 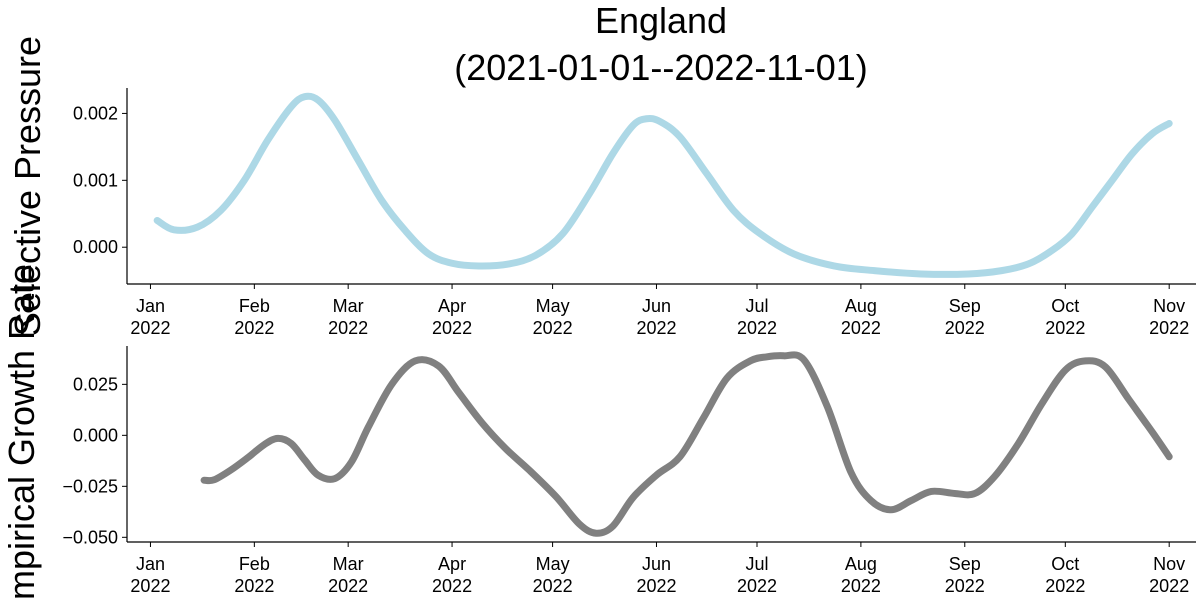 What do you see at coordinates (95, 113) in the screenshot?
I see `y-tick-label: 0.002` at bounding box center [95, 113].